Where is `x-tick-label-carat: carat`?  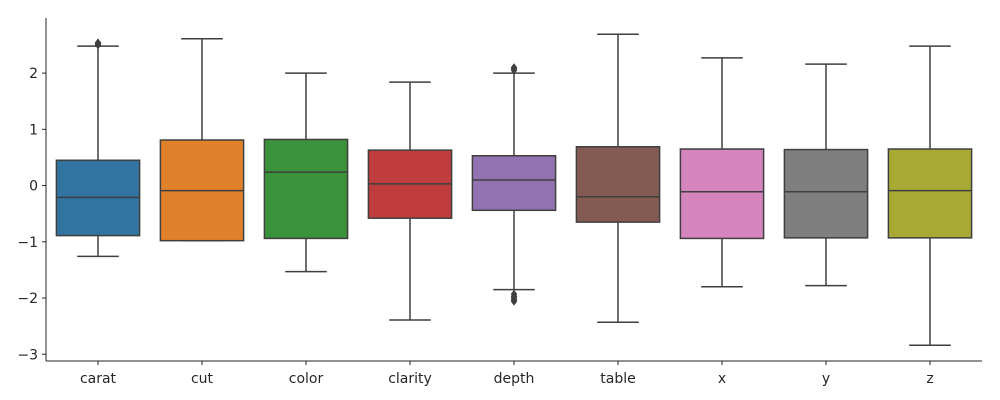 x-tick-label-carat: carat is located at coordinates (98, 379).